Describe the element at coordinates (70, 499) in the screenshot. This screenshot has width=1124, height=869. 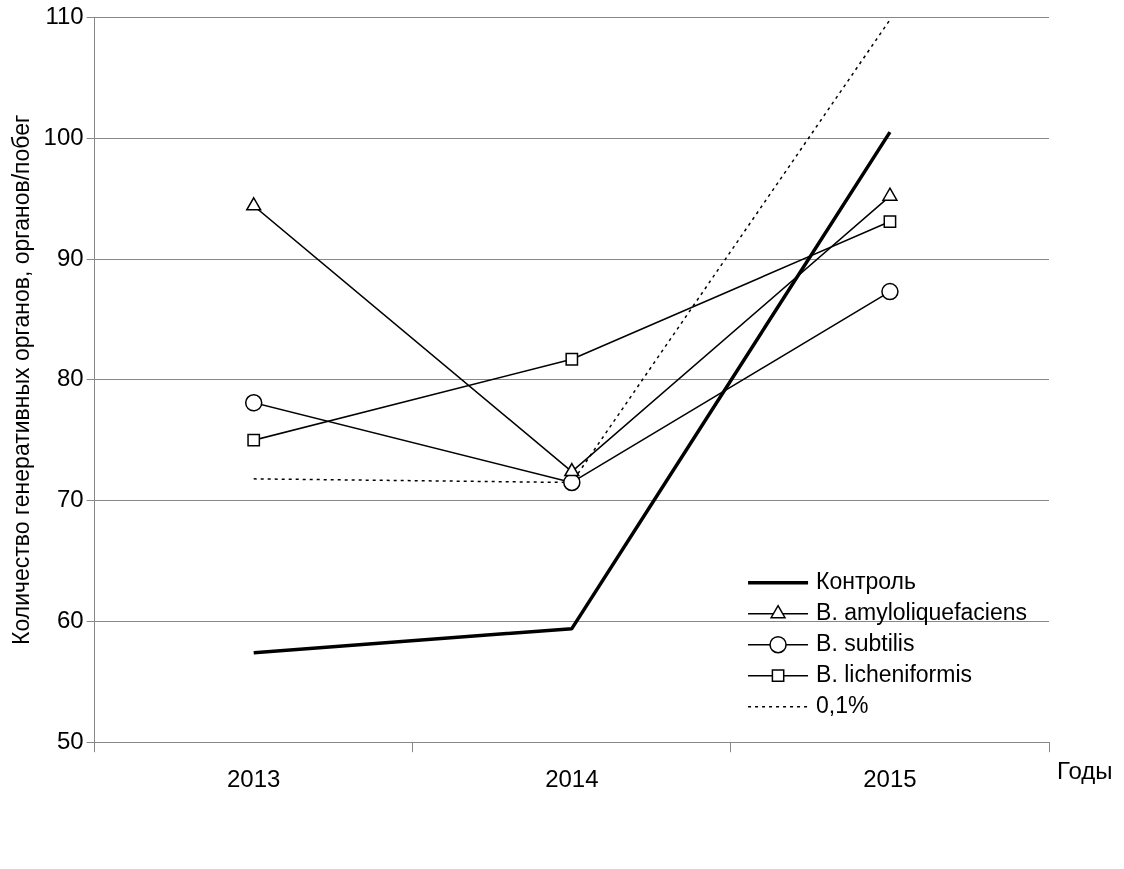
I see `y-tick-label: 70` at that location.